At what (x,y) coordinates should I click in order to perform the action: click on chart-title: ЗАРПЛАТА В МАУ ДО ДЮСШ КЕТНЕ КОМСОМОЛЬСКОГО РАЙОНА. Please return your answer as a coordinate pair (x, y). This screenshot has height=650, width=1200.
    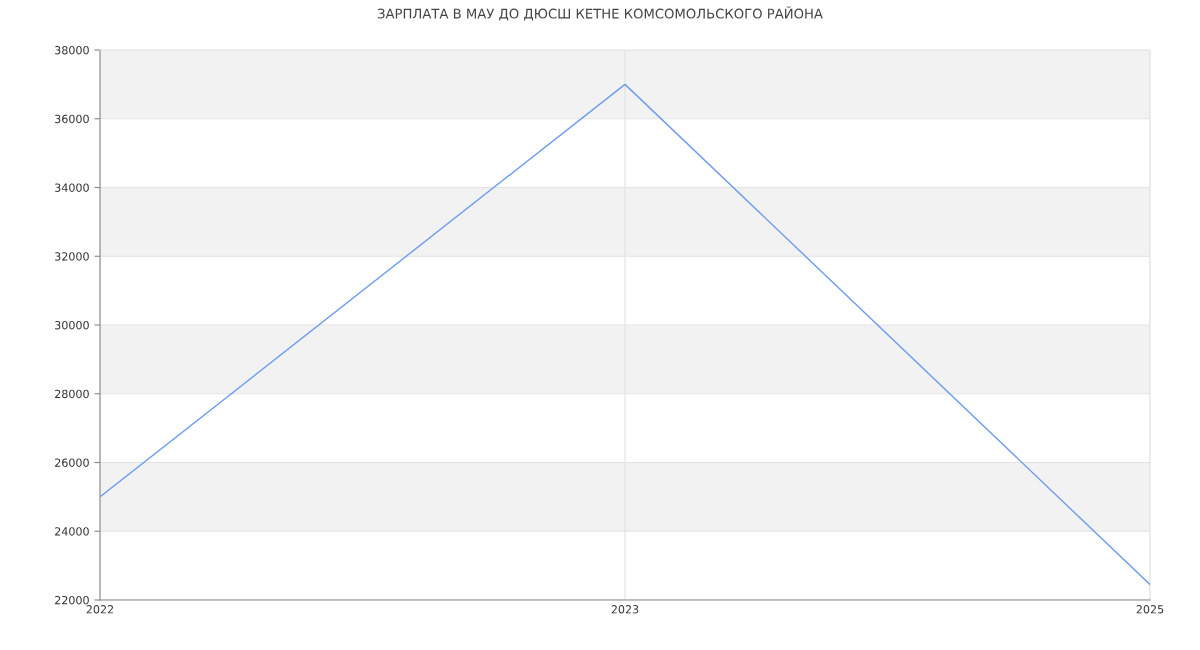
    Looking at the image, I should click on (600, 13).